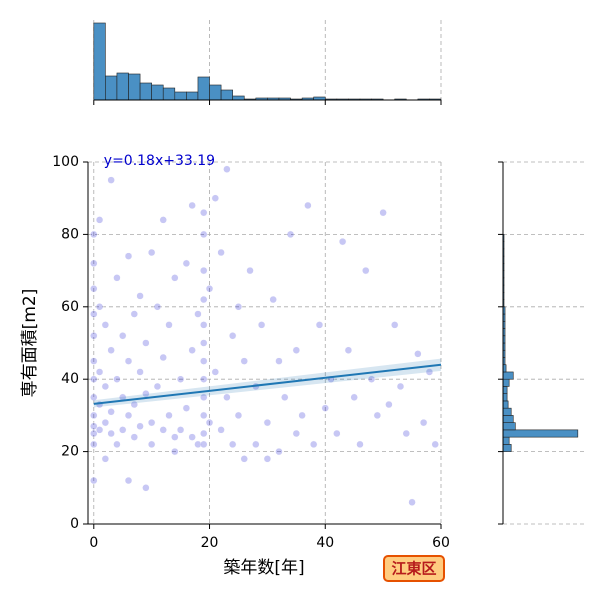 This screenshot has height=600, width=600. I want to click on x-tick-label: 40, so click(325, 543).